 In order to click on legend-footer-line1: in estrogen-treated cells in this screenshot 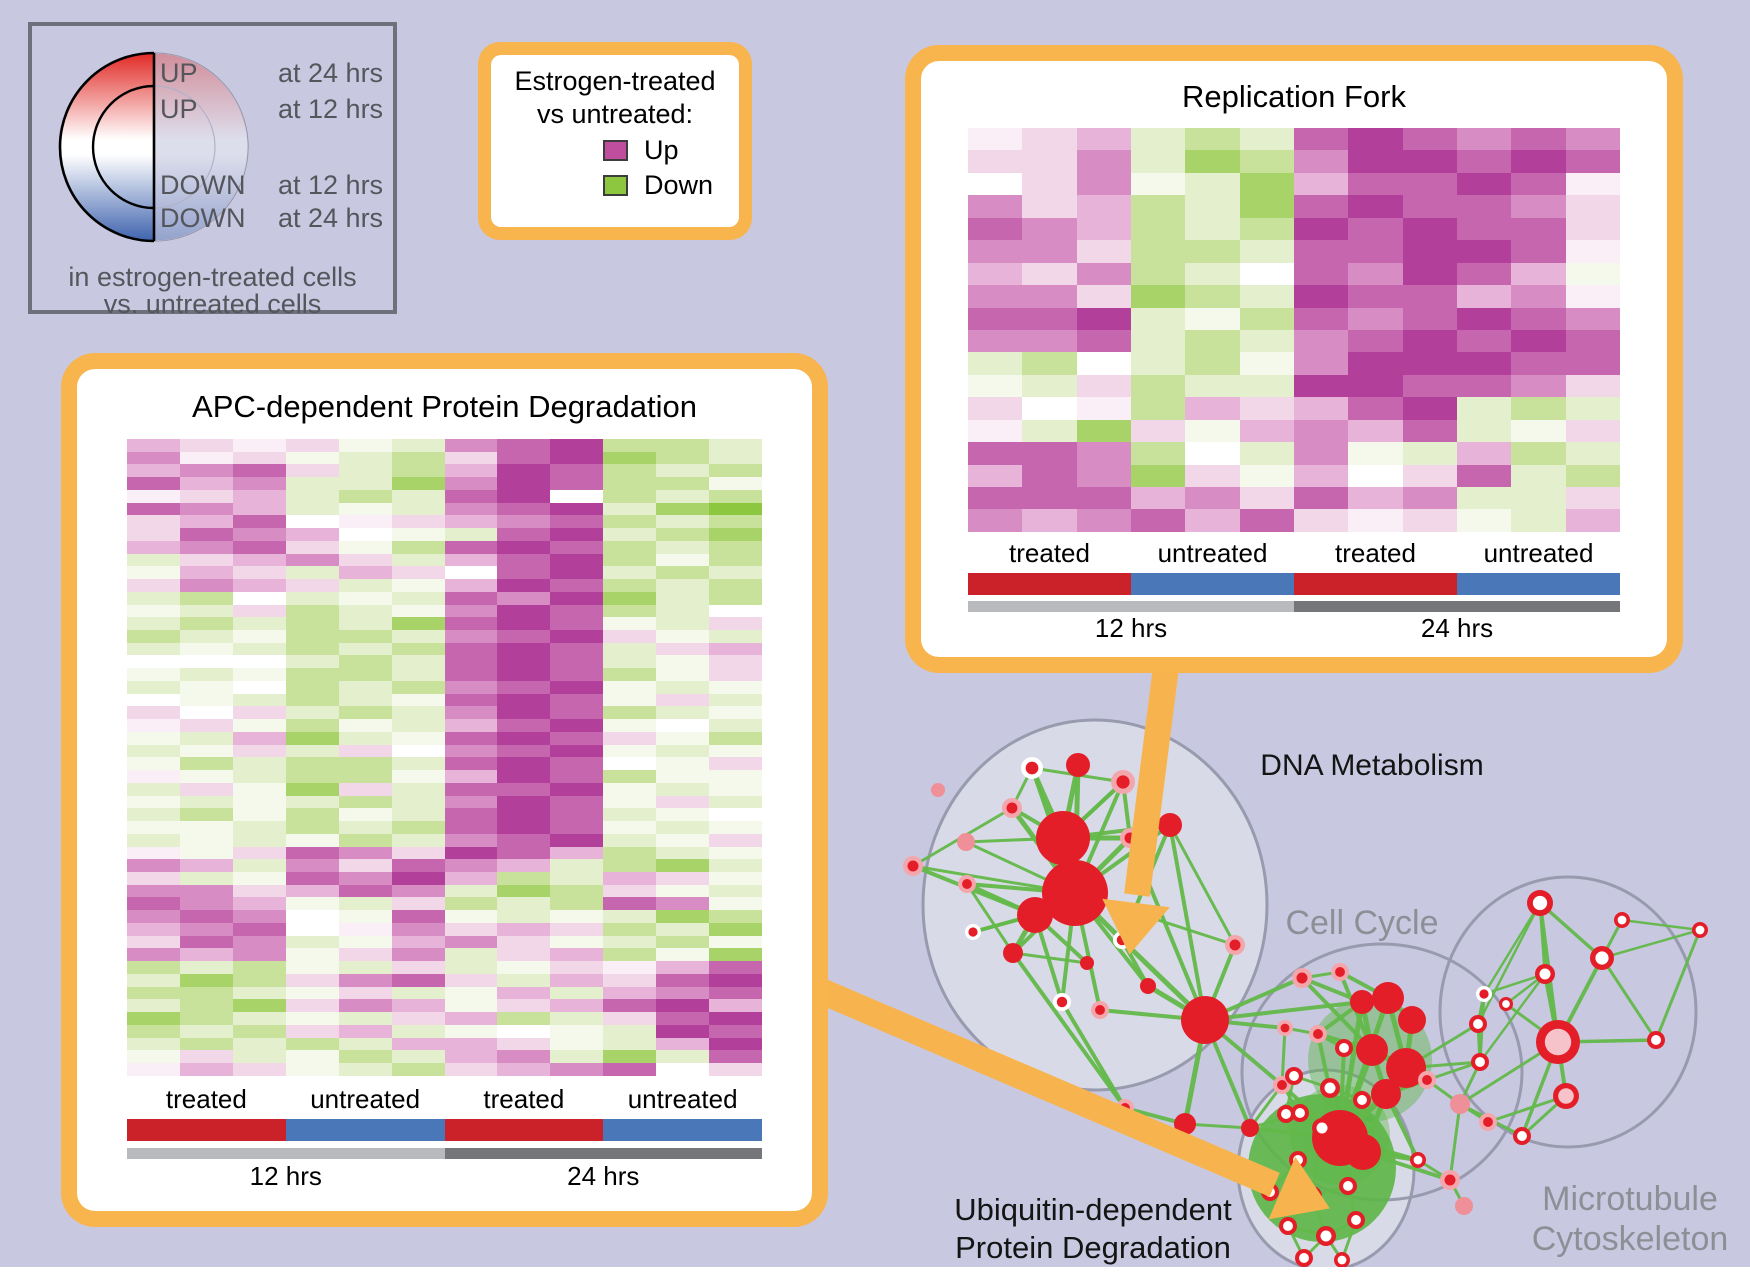, I will do `click(212, 277)`.